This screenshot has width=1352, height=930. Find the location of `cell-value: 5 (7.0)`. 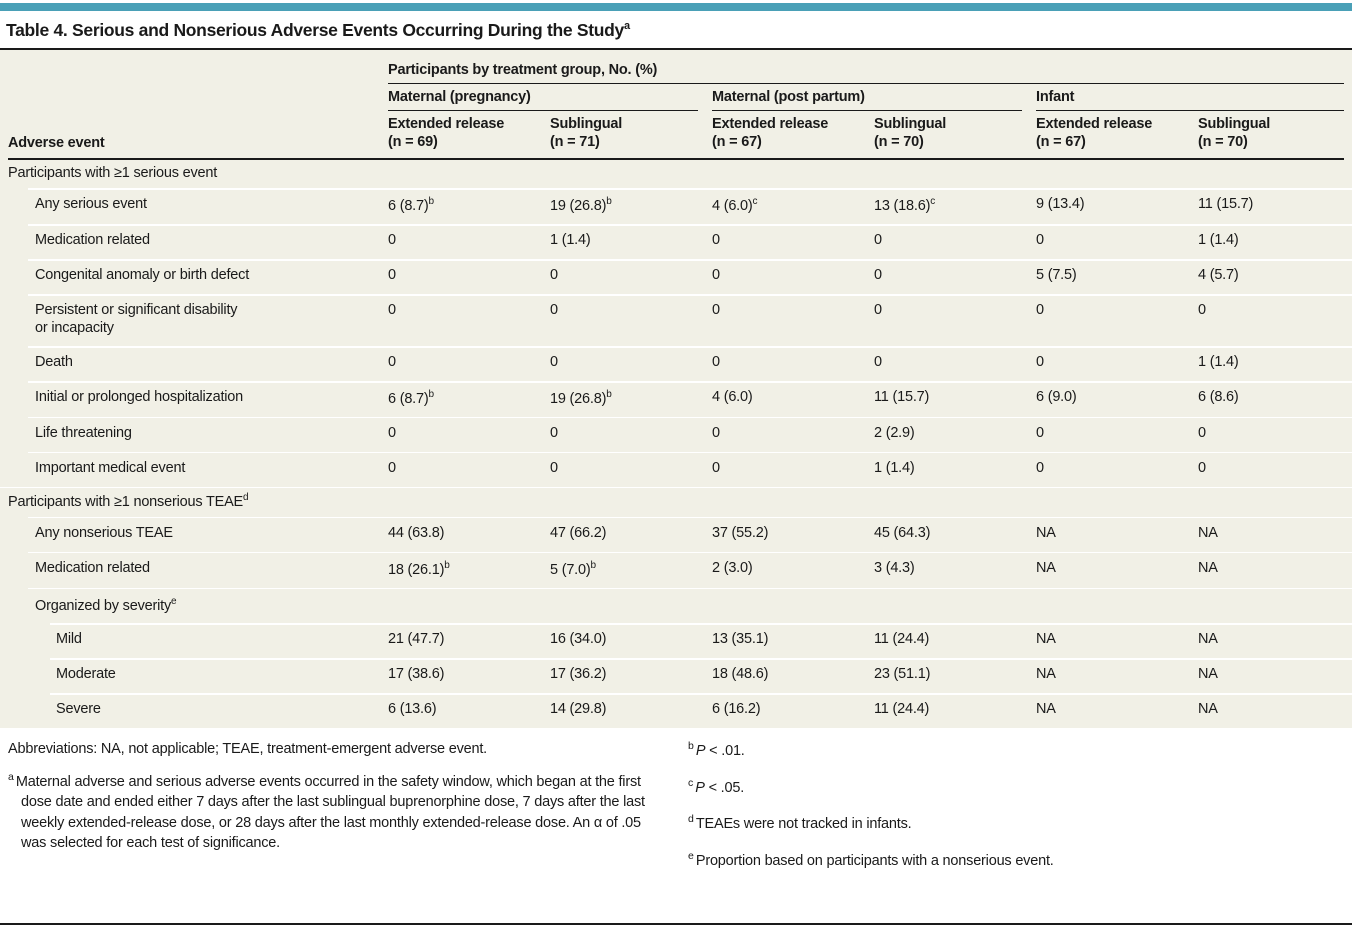

cell-value: 5 (7.0) is located at coordinates (570, 569).